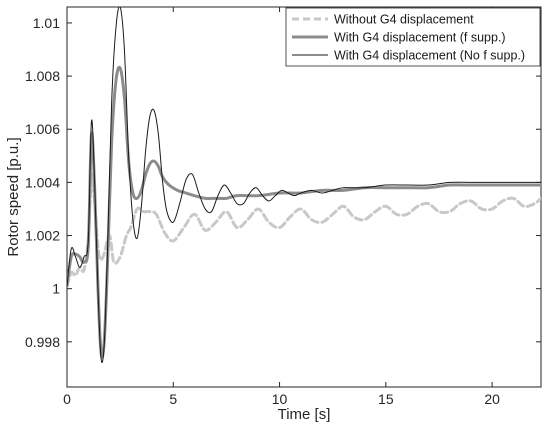 This screenshot has width=550, height=431. What do you see at coordinates (42, 342) in the screenshot?
I see `y-tick-label: 0.998` at bounding box center [42, 342].